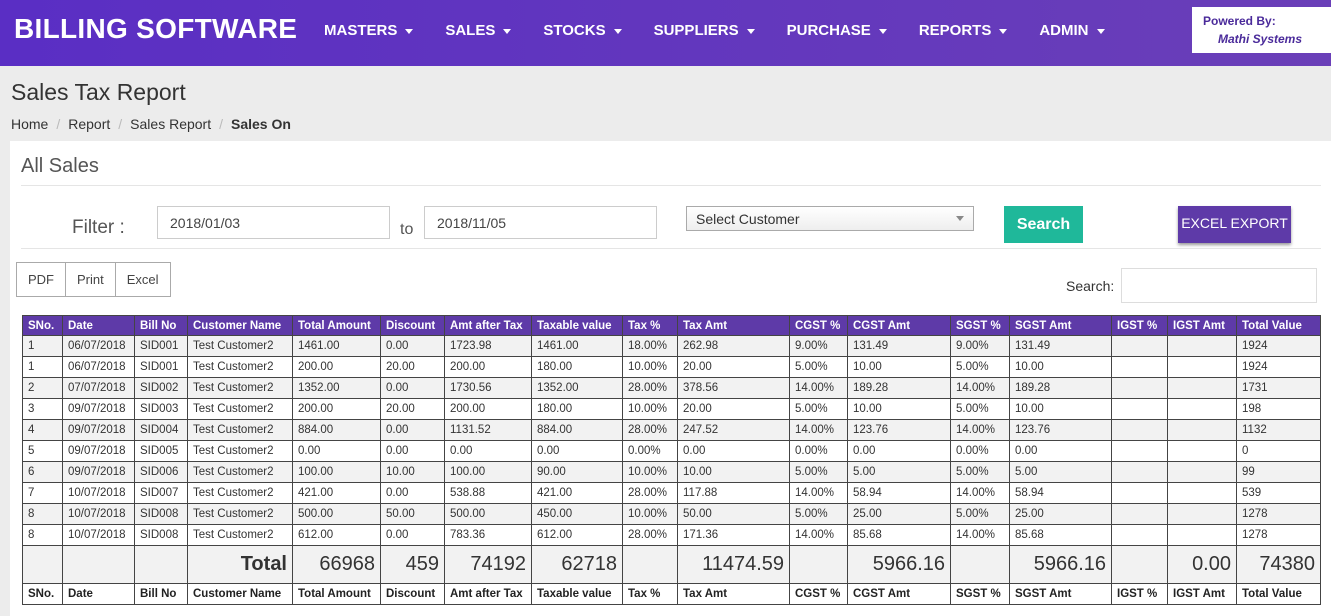 This screenshot has height=616, width=1331. I want to click on company: Mathi Systems, so click(1260, 39).